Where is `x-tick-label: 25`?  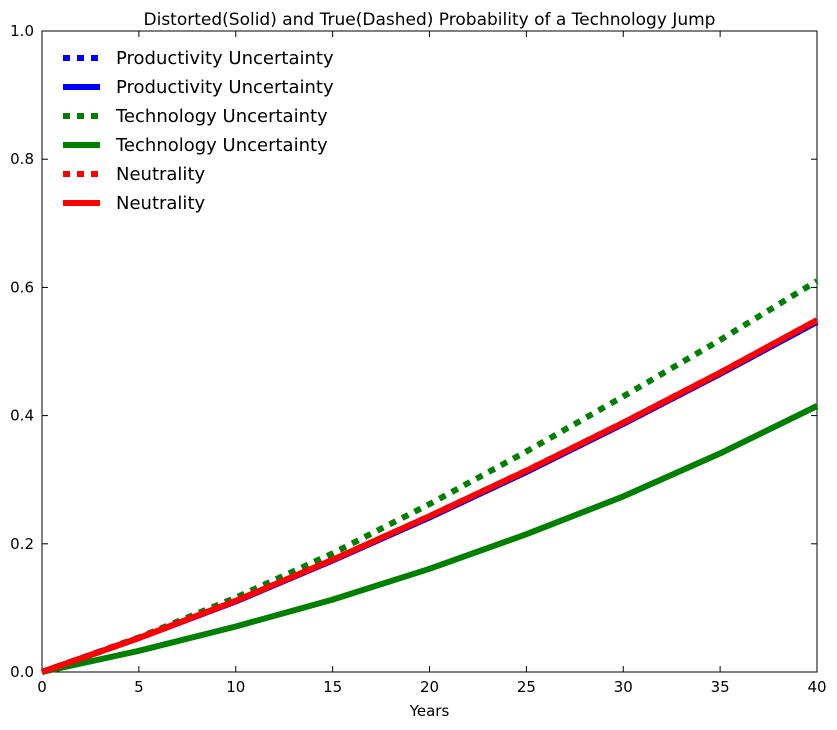 x-tick-label: 25 is located at coordinates (526, 687).